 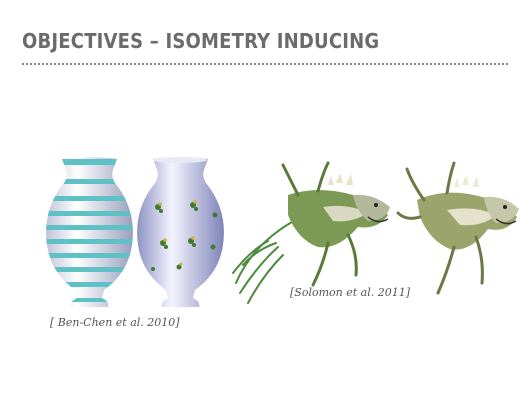 I want to click on title-divider, so click(x=265, y=64).